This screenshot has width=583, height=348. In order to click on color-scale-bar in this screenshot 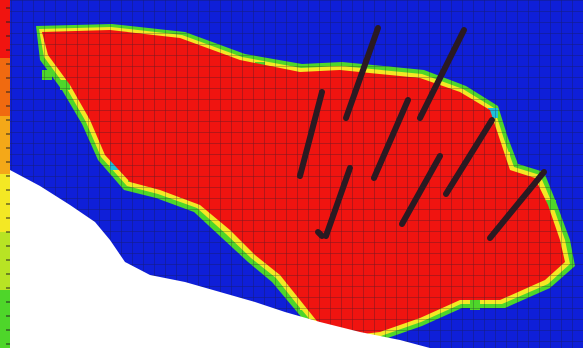, I will do `click(5, 174)`.